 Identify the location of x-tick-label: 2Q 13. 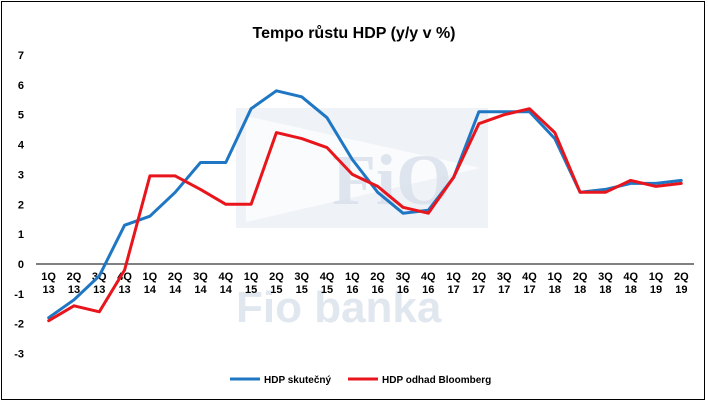
(74, 283).